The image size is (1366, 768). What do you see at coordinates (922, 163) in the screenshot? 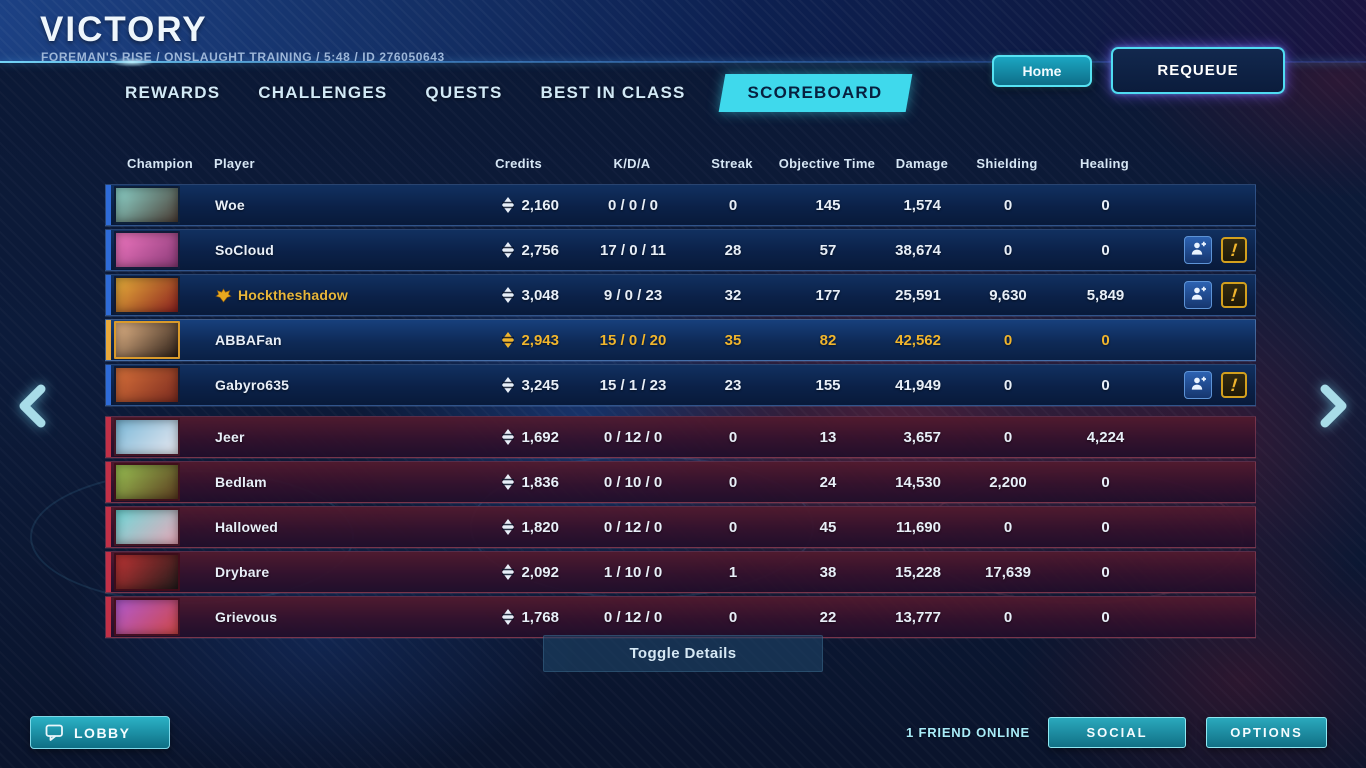
I see `column-header-damage: Damage` at bounding box center [922, 163].